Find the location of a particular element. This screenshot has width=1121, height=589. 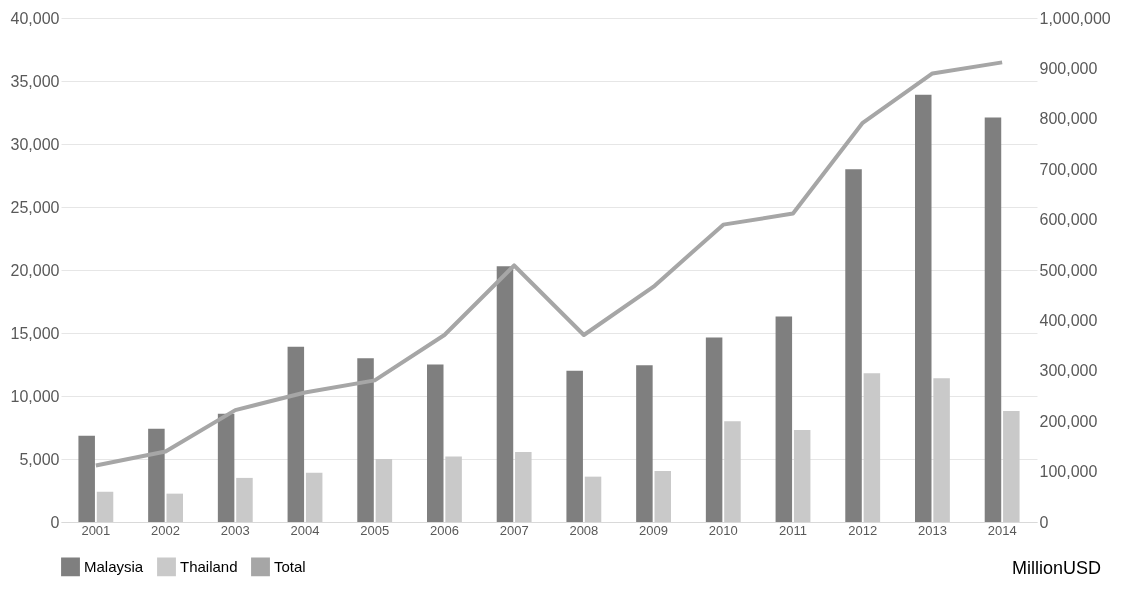

x-tick-label: 2006 is located at coordinates (444, 530).